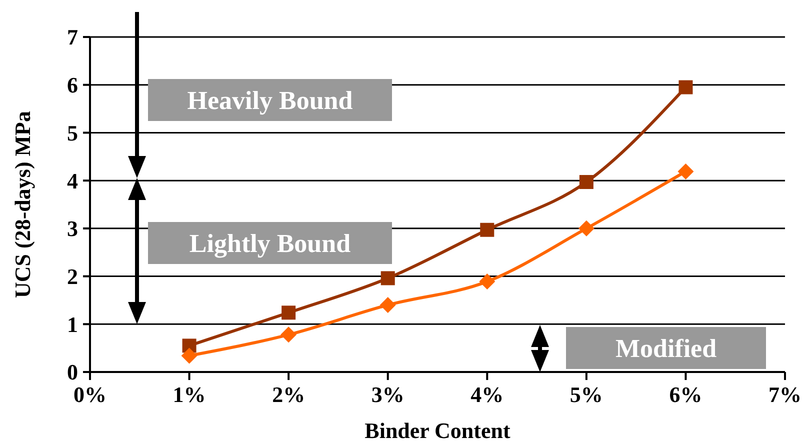  What do you see at coordinates (785, 394) in the screenshot?
I see `x-tick-label: 7%` at bounding box center [785, 394].